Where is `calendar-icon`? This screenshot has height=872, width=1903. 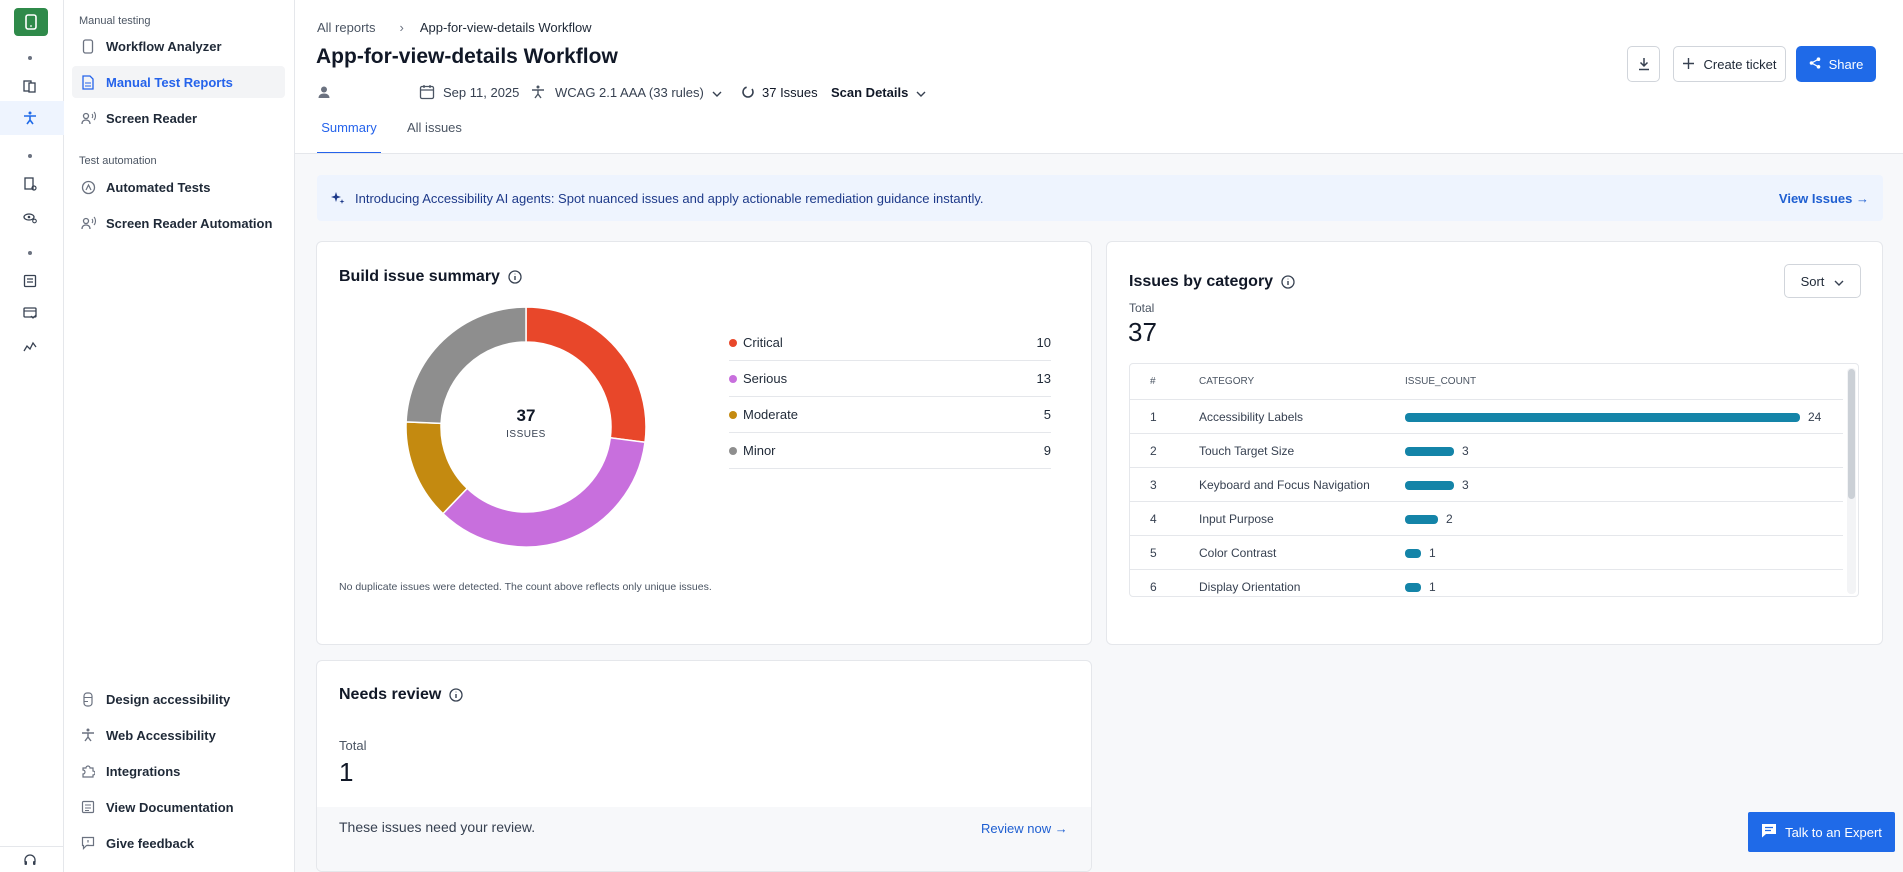 calendar-icon is located at coordinates (427, 92).